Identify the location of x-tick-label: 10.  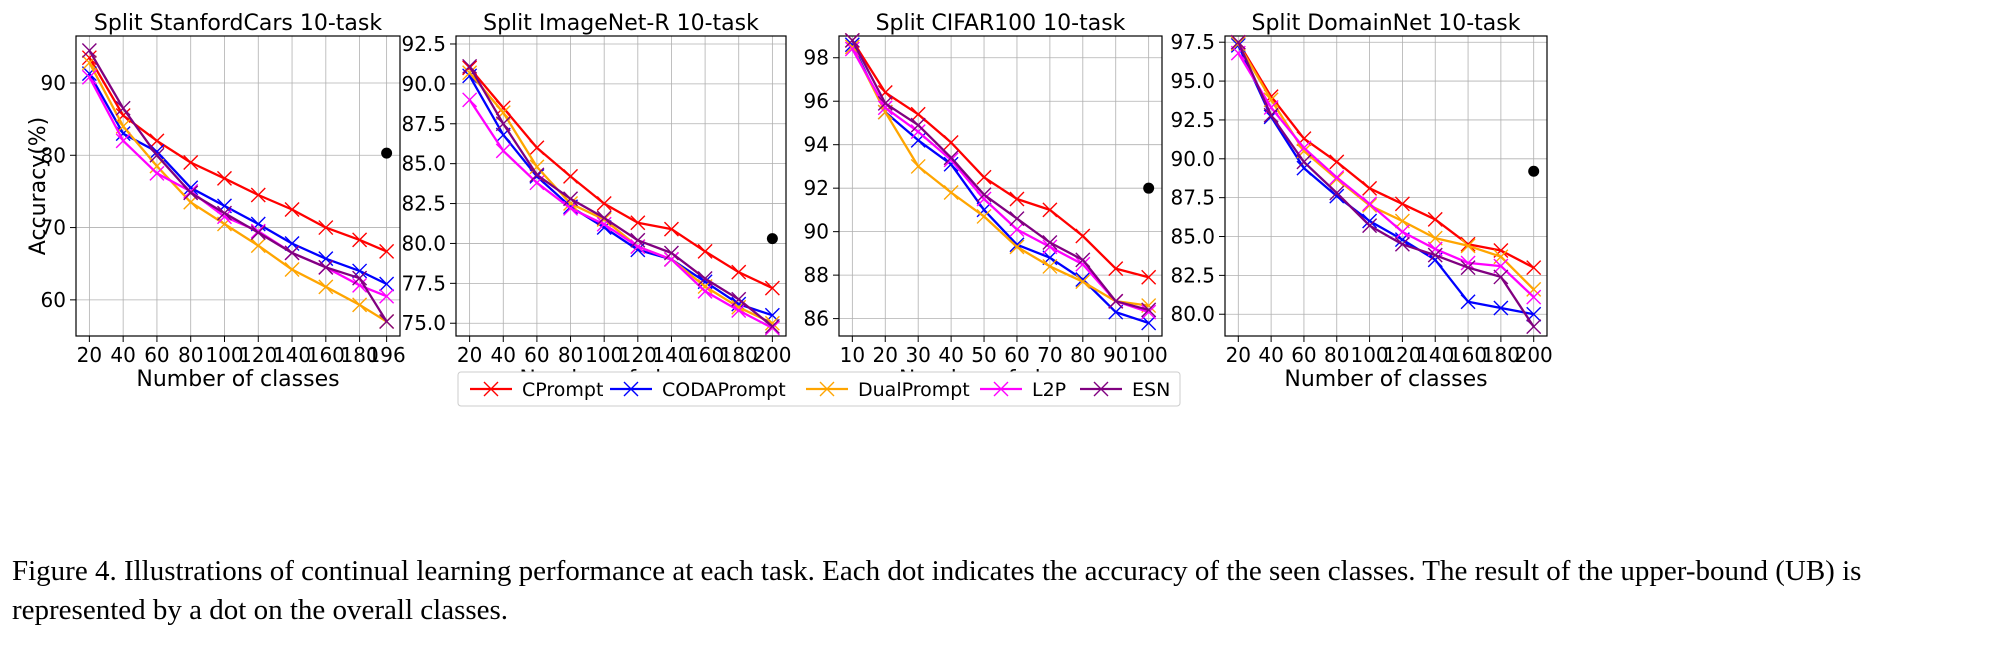
(852, 355).